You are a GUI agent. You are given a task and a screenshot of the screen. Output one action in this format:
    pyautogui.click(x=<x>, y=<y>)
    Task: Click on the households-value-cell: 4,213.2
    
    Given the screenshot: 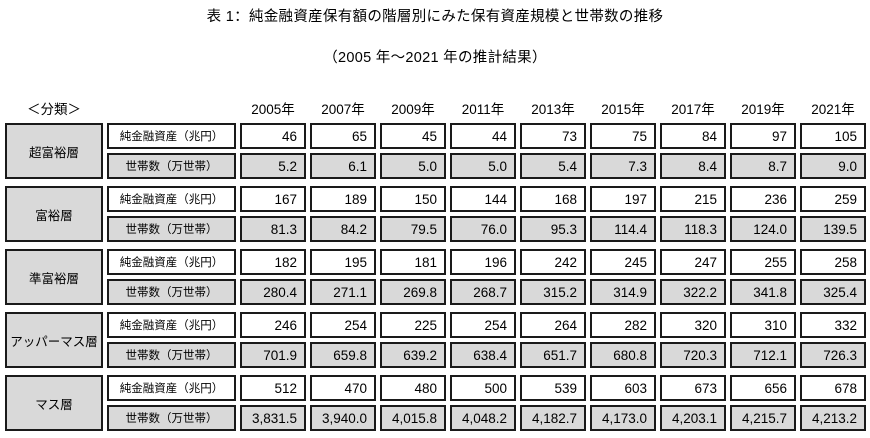 What is the action you would take?
    pyautogui.click(x=833, y=418)
    